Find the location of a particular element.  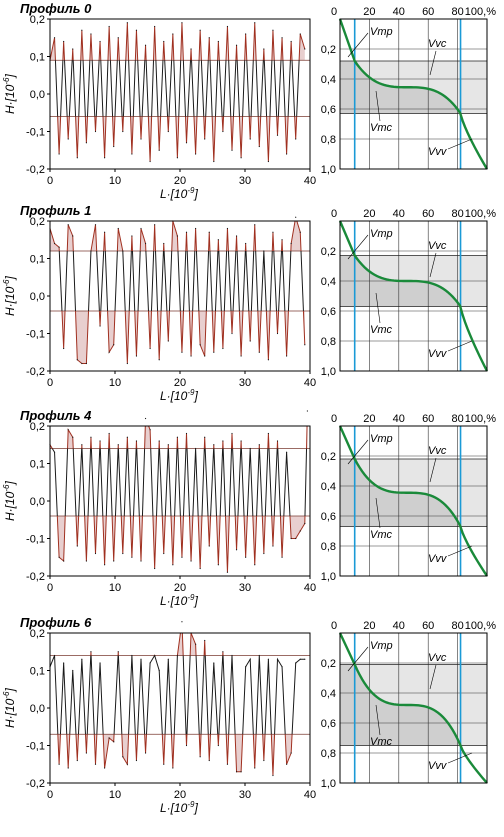

x-tick-label: 10 is located at coordinates (115, 181).